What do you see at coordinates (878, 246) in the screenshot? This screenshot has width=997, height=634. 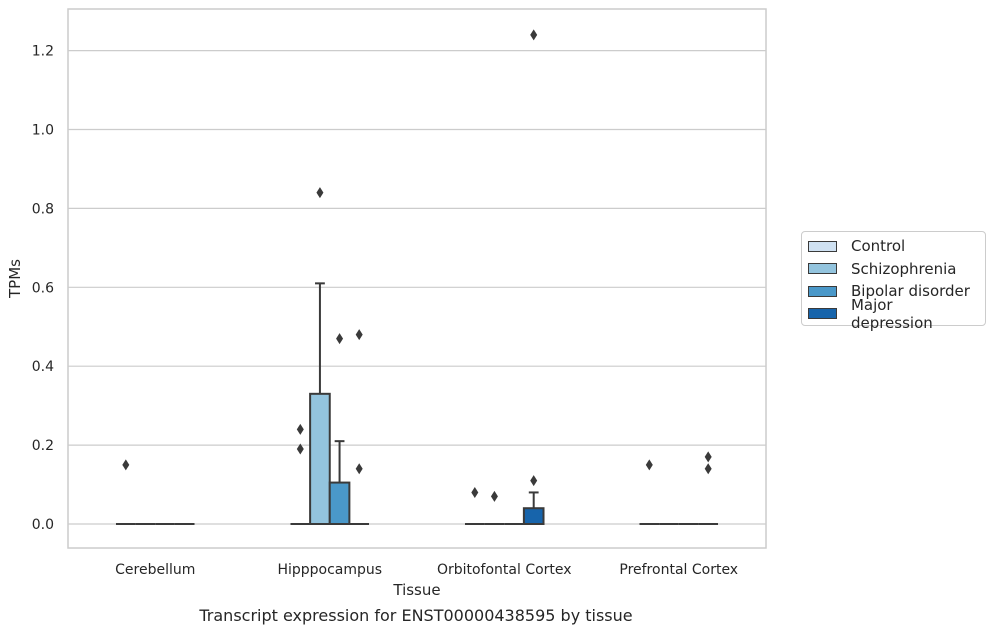 I see `legend-label-control: Control` at bounding box center [878, 246].